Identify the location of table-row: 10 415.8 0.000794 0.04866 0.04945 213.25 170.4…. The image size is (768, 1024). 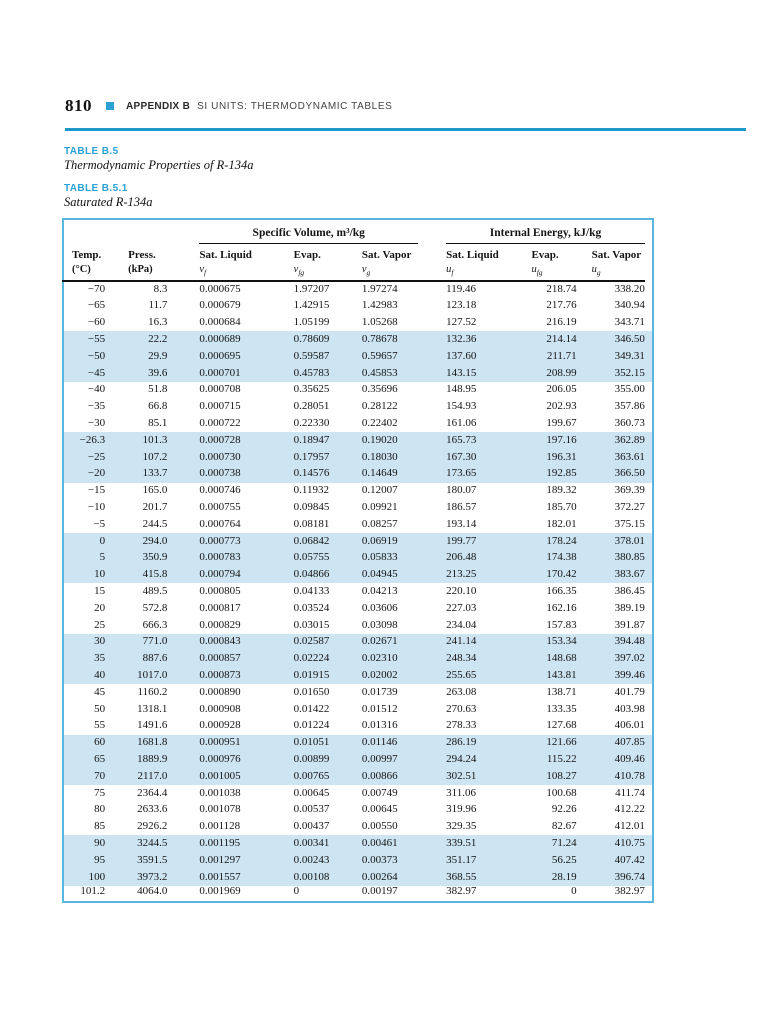
(358, 575).